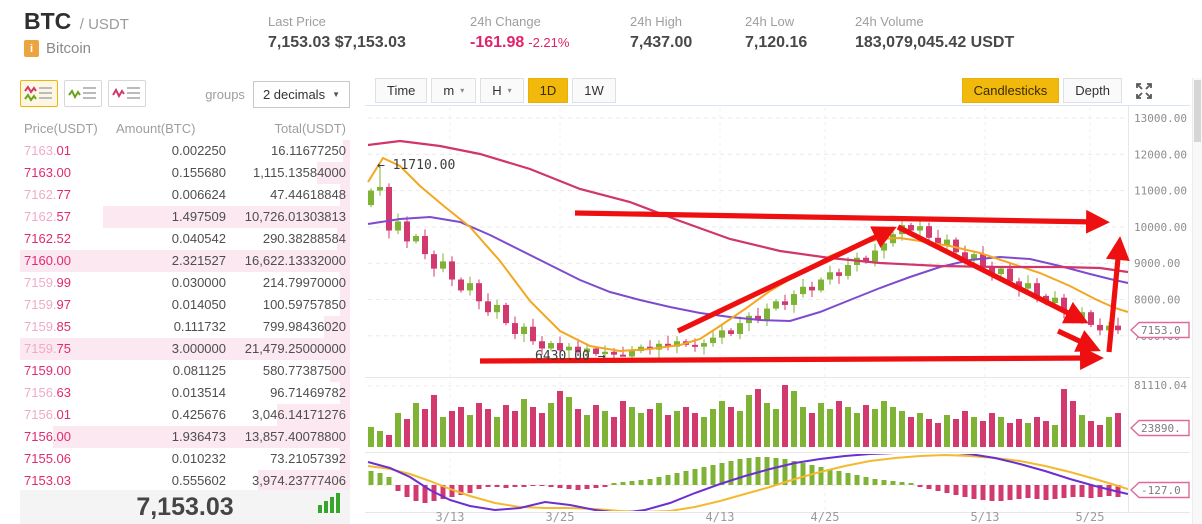  What do you see at coordinates (502, 90) in the screenshot?
I see `timeframe-button-h: H ▾` at bounding box center [502, 90].